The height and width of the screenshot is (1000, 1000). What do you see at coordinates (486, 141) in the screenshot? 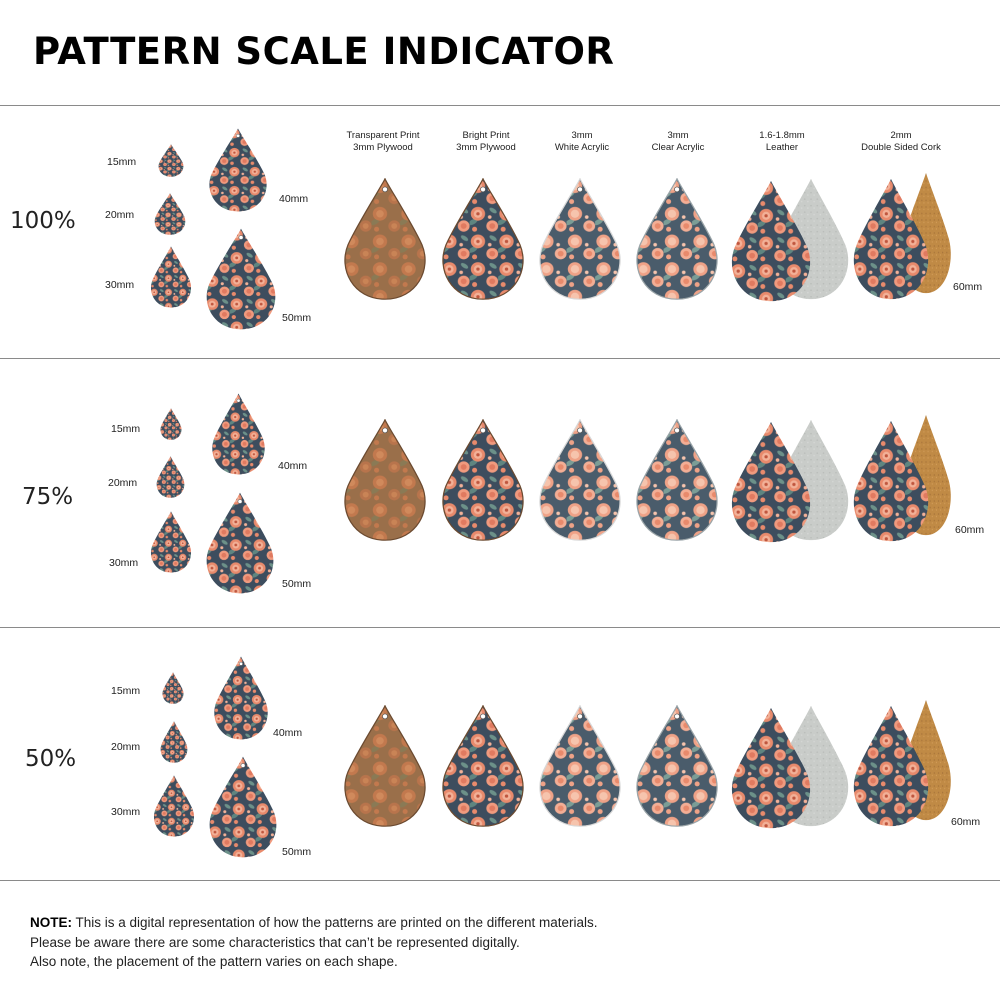
I see `material-header-plywood-bright: Bright Print 3mm Plywood` at bounding box center [486, 141].